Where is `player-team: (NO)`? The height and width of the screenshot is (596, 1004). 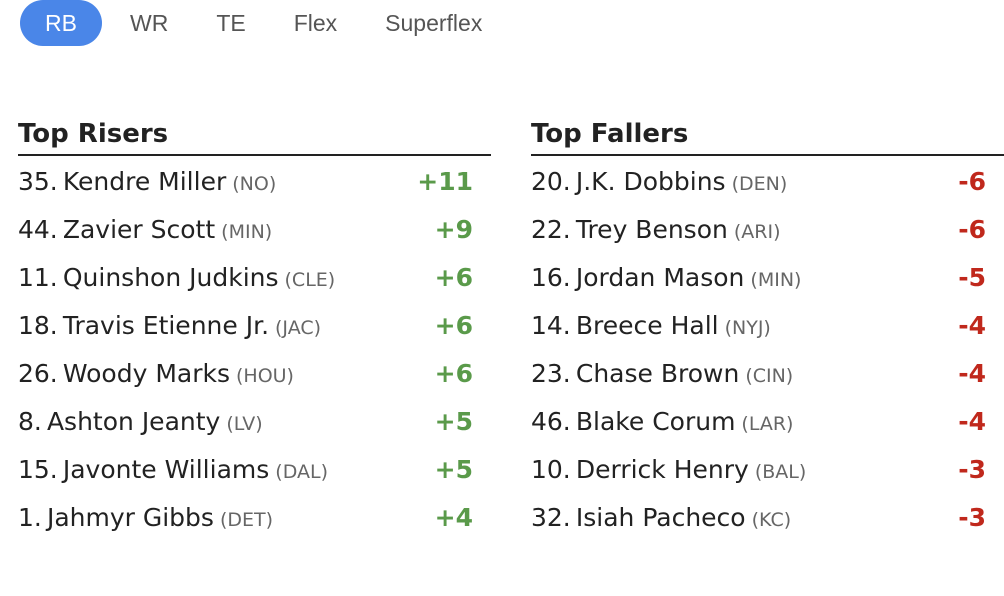
player-team: (NO) is located at coordinates (254, 184).